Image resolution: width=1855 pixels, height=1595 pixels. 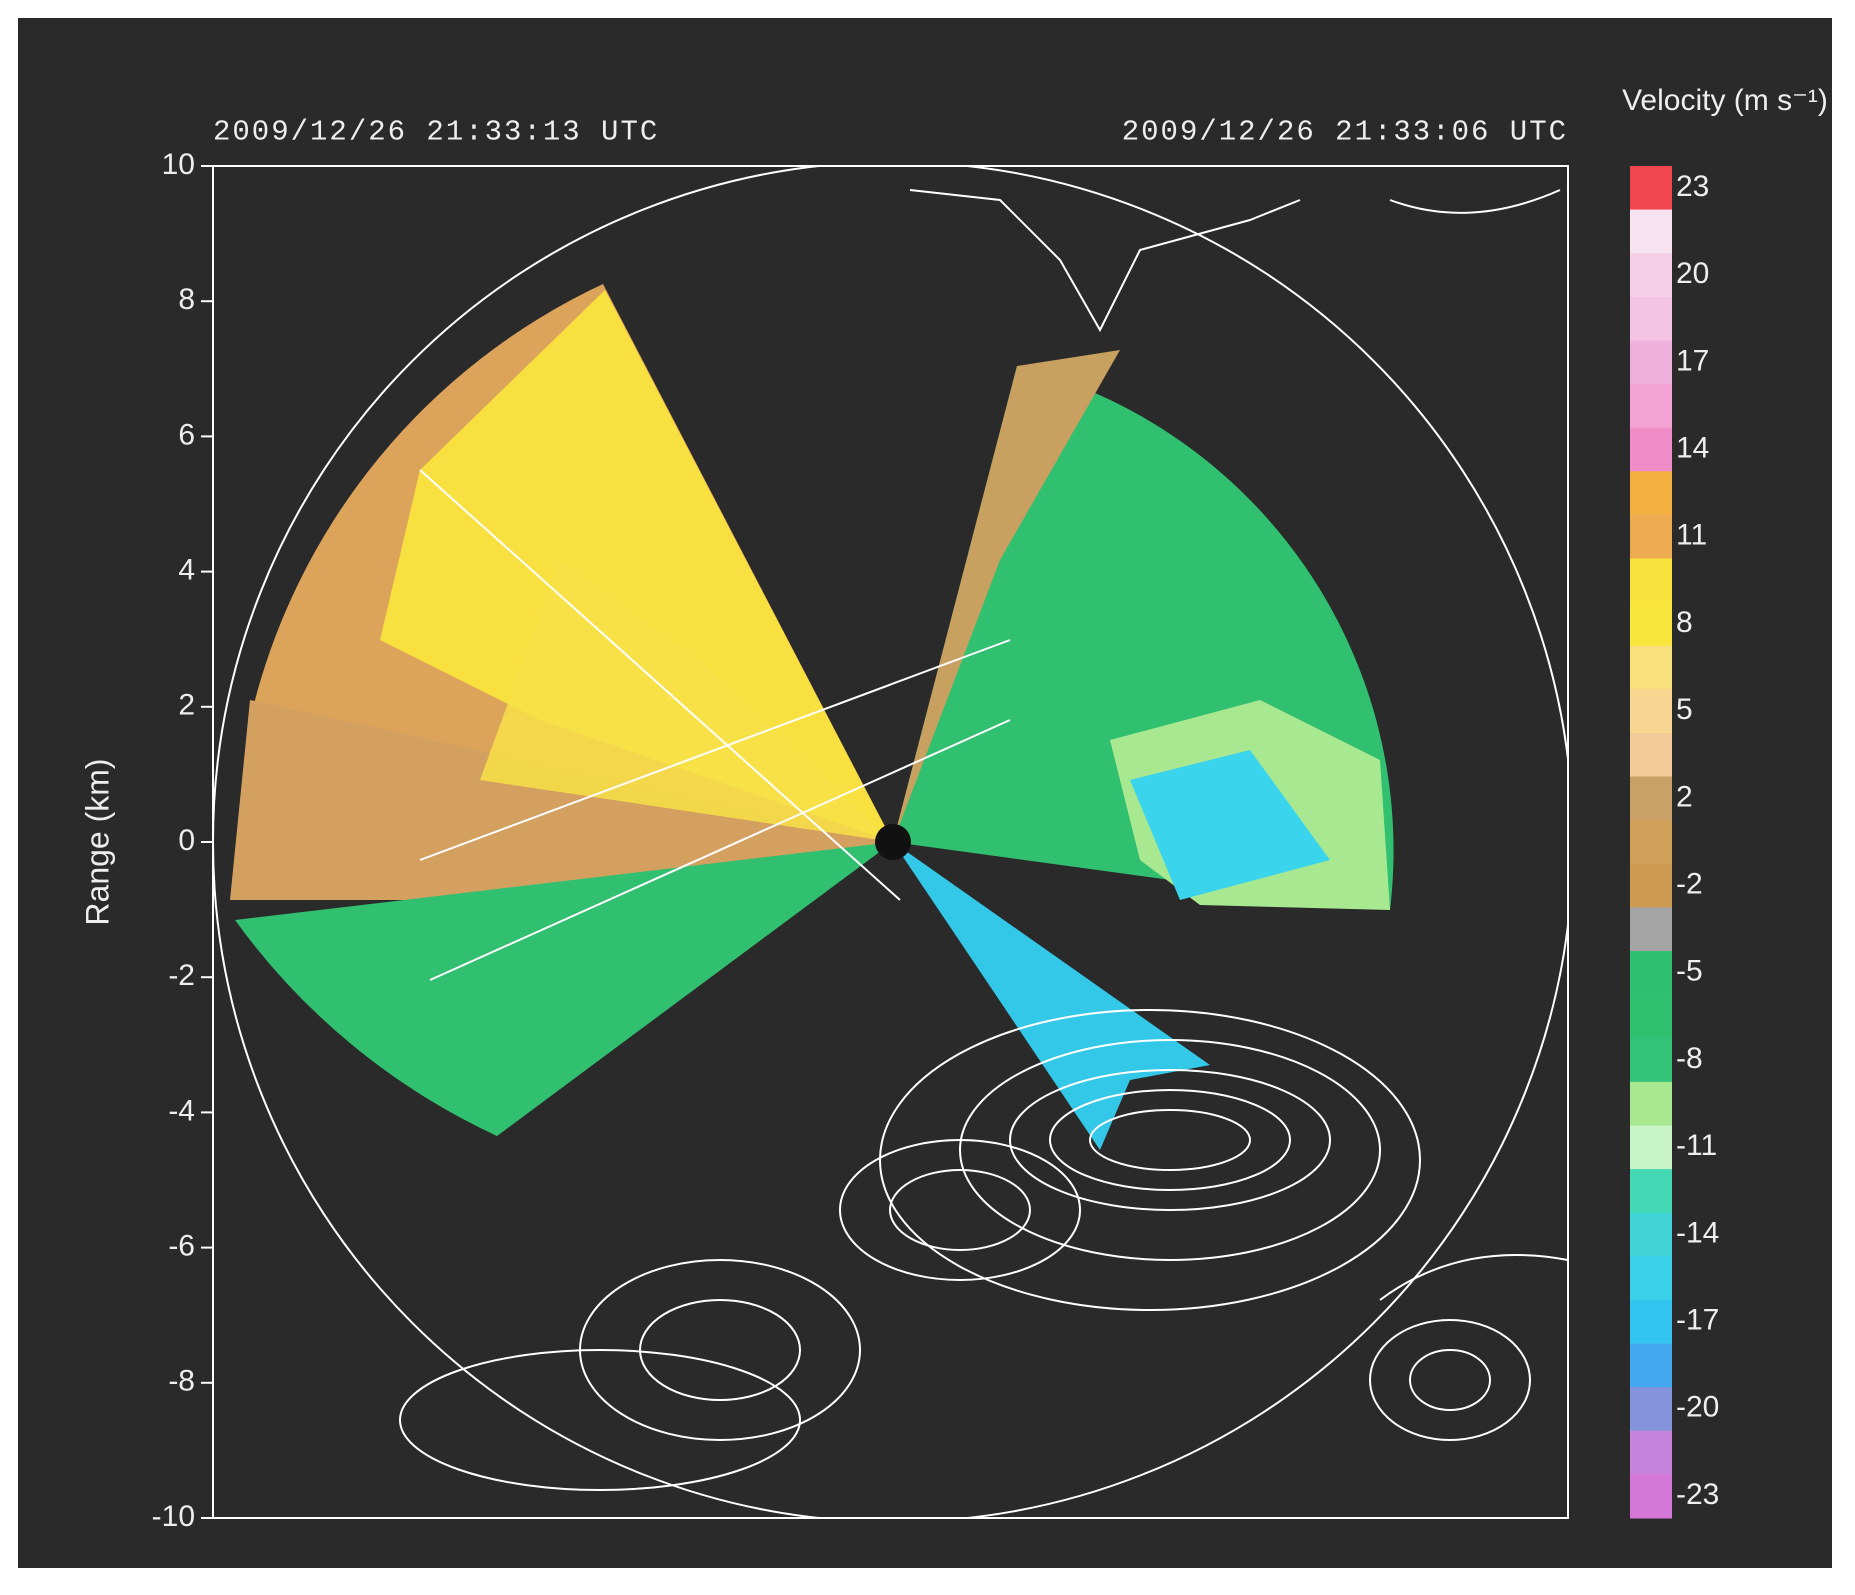 What do you see at coordinates (1692, 448) in the screenshot?
I see `colorbar-tick-label: 14` at bounding box center [1692, 448].